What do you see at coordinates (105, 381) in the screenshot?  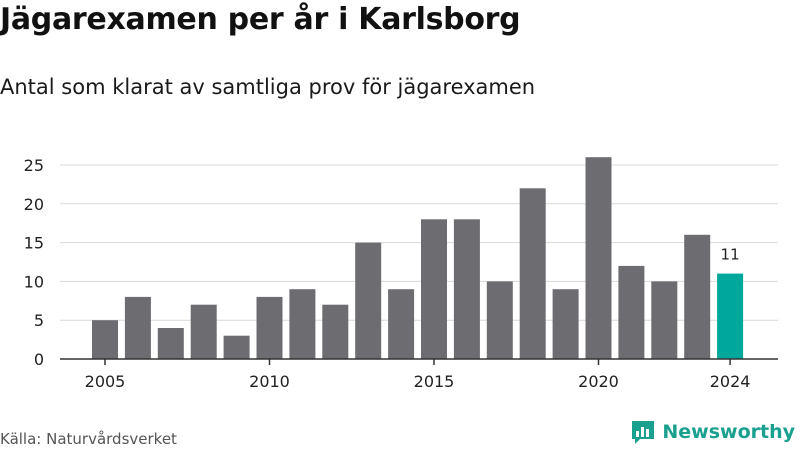 I see `x-tick-label: 2005` at bounding box center [105, 381].